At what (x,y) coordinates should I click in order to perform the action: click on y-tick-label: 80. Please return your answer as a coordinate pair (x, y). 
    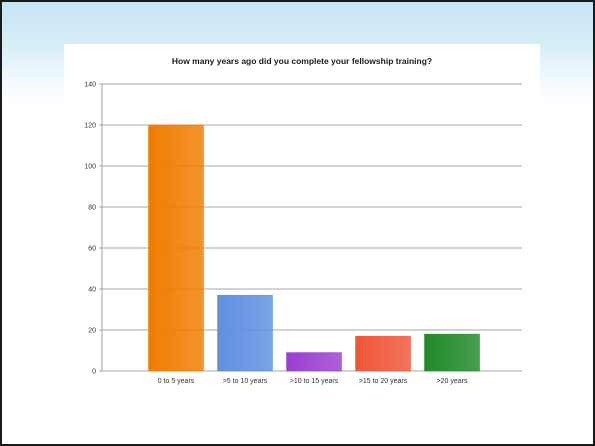
    Looking at the image, I should click on (92, 208).